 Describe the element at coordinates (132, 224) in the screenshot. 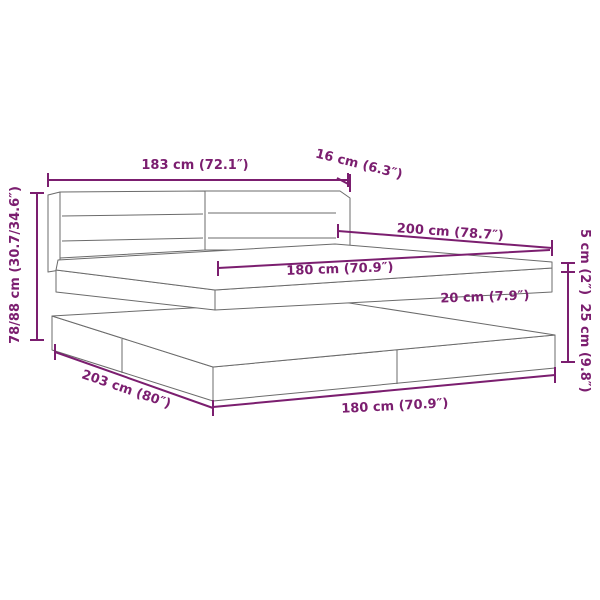

I see `headboard-panel-left` at that location.